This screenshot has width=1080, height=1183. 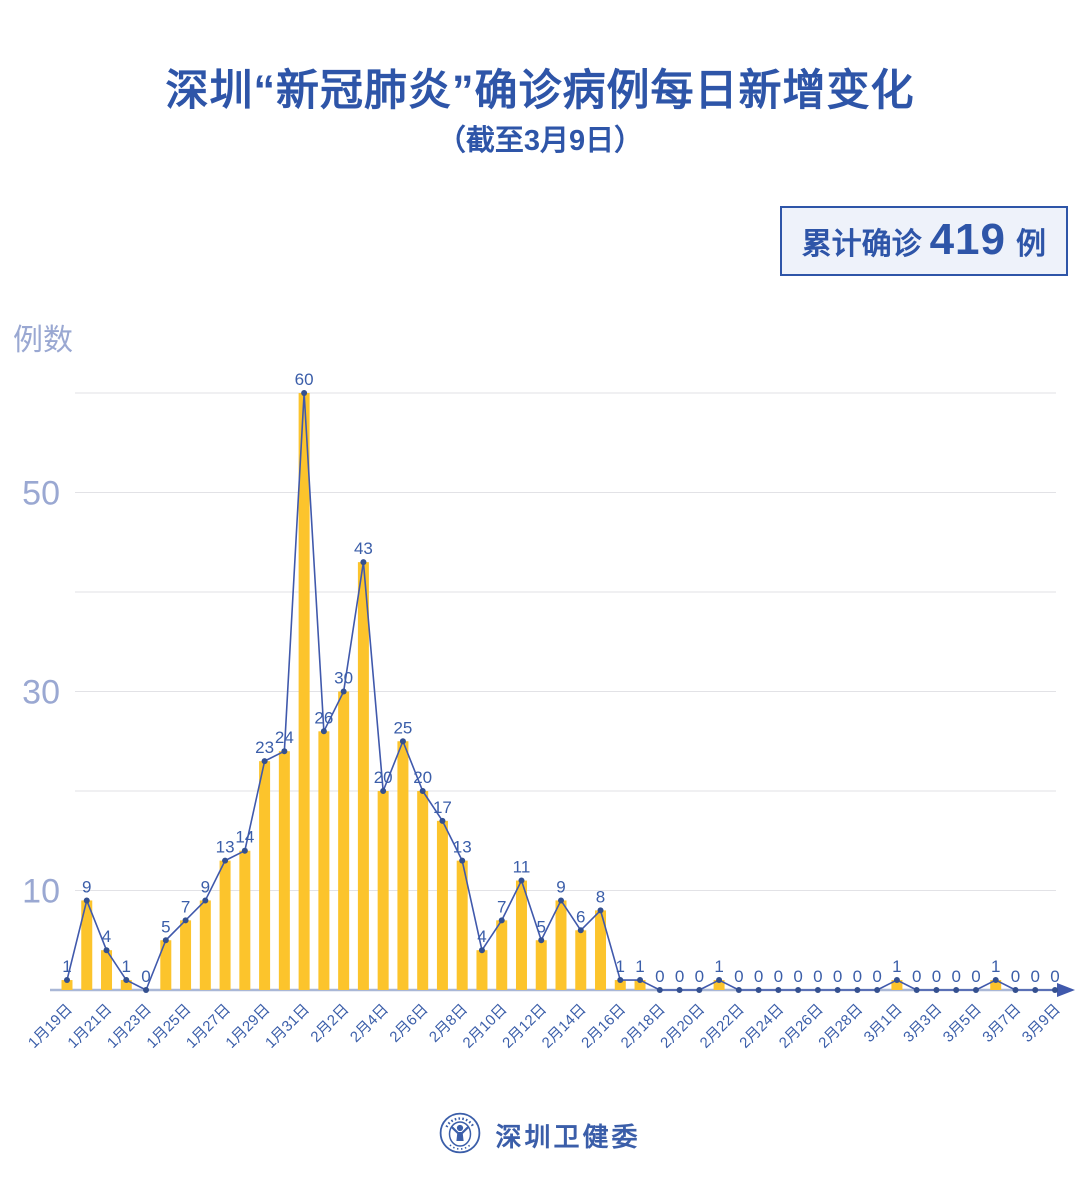 I want to click on value-label: 4, so click(x=481, y=936).